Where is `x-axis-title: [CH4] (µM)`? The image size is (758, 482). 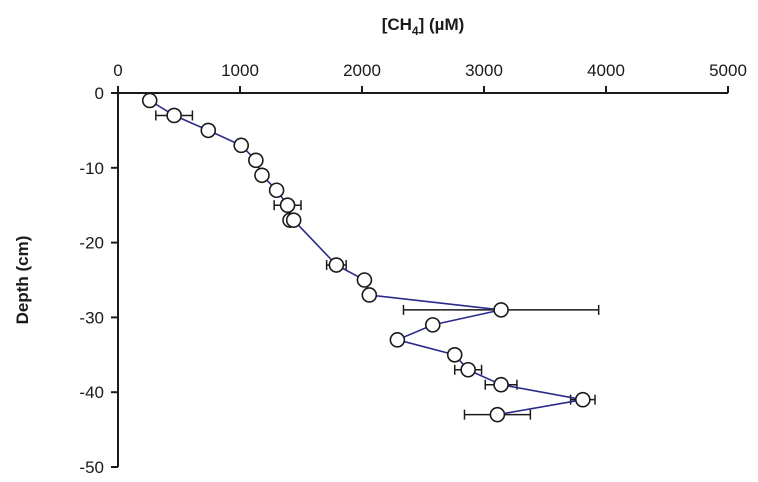
x-axis-title: [CH4] (µM) is located at coordinates (423, 26).